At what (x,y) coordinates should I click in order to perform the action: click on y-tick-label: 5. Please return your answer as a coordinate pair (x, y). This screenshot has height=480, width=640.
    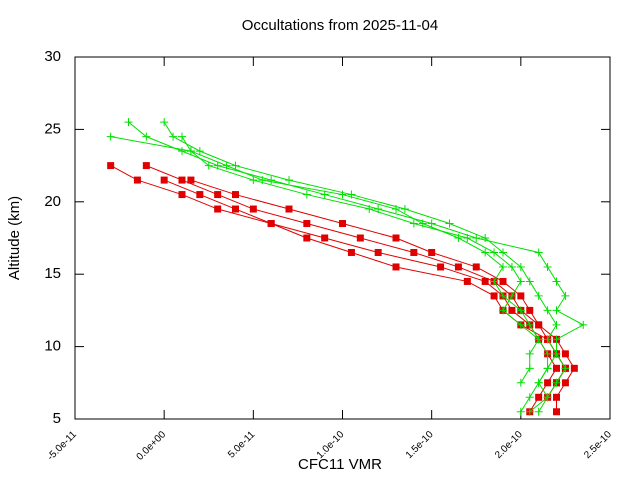
    Looking at the image, I should click on (57, 418).